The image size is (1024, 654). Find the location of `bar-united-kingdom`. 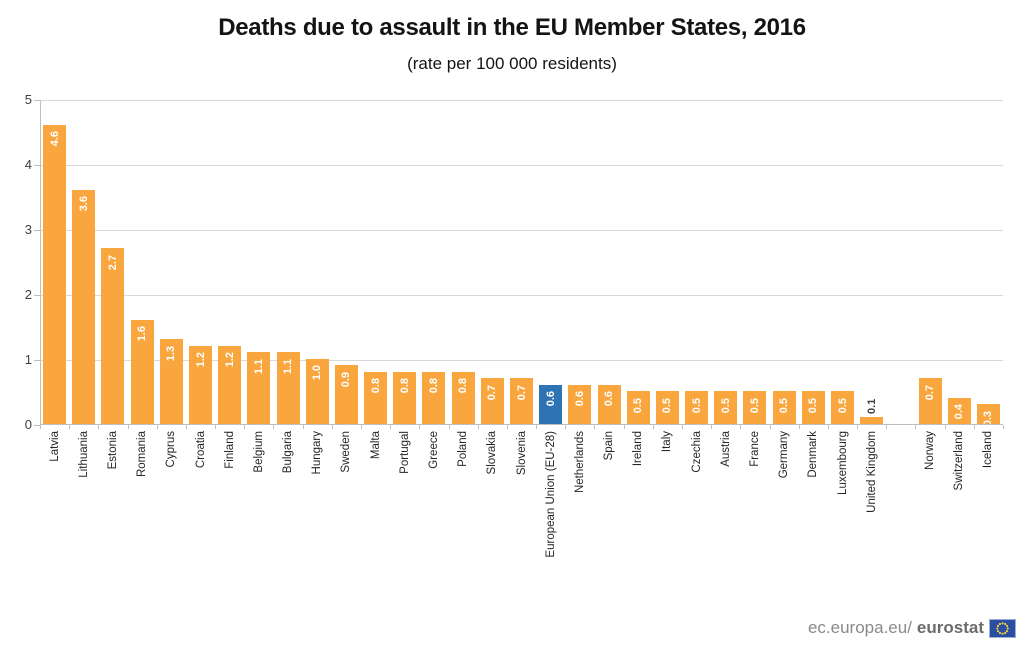

bar-united-kingdom is located at coordinates (871, 420).